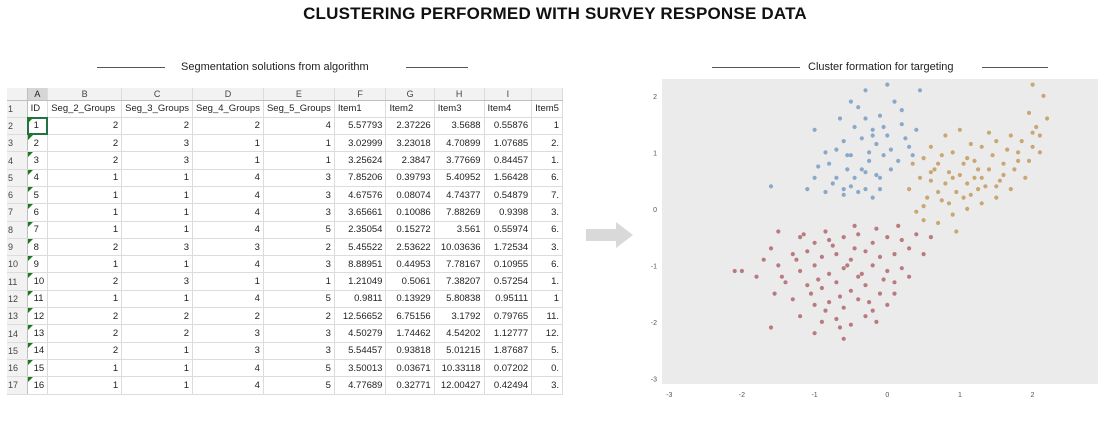 Image resolution: width=1110 pixels, height=446 pixels. Describe the element at coordinates (508, 94) in the screenshot. I see `column-letter: I` at that location.